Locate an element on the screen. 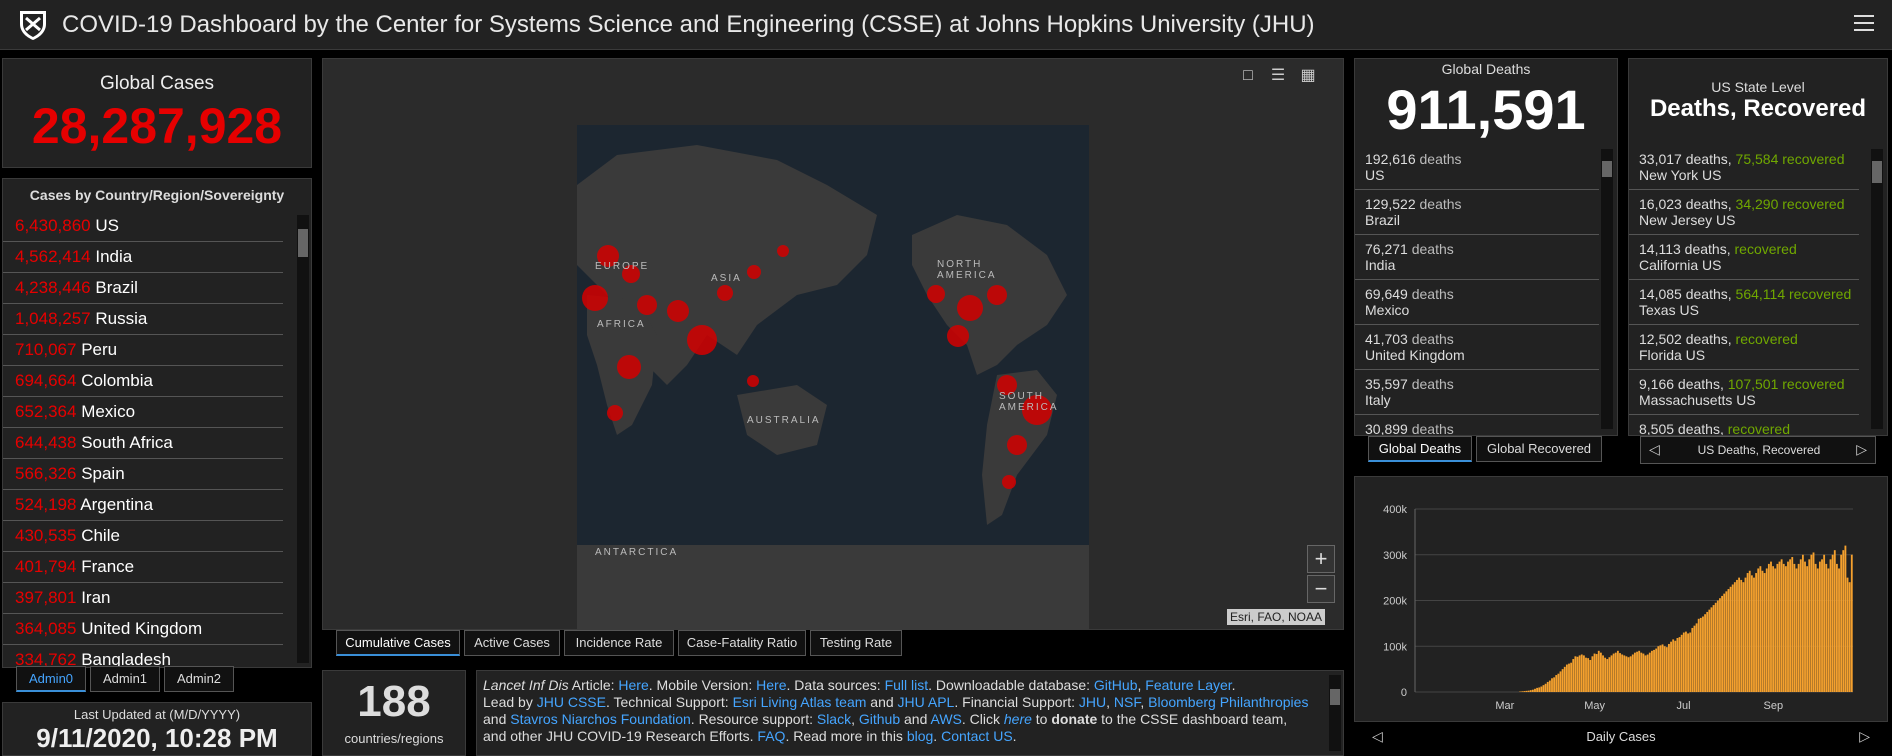 The height and width of the screenshot is (756, 1892). deaths-row: 69,649 deaths Mexico is located at coordinates (1477, 302).